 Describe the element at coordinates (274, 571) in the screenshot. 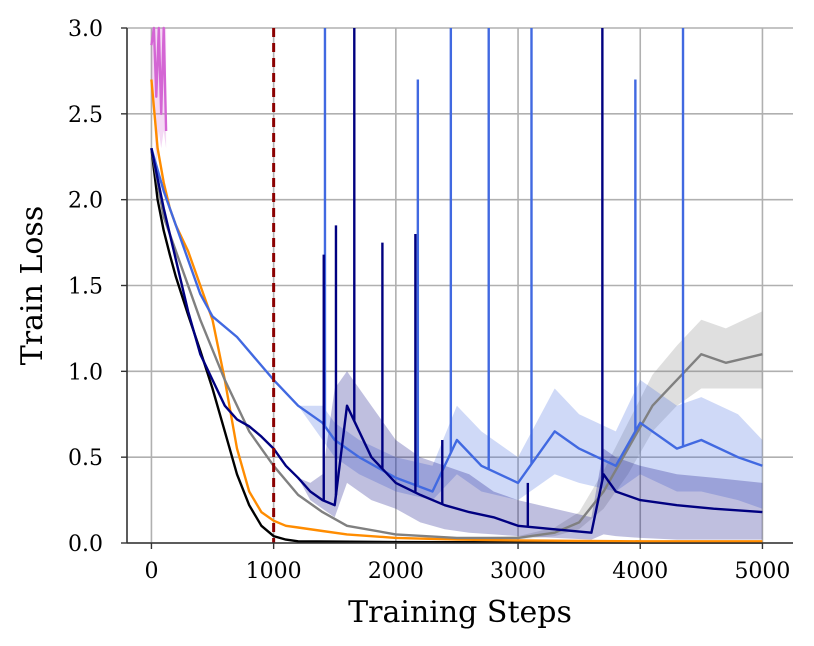

I see `x-tick-label: 1000` at that location.